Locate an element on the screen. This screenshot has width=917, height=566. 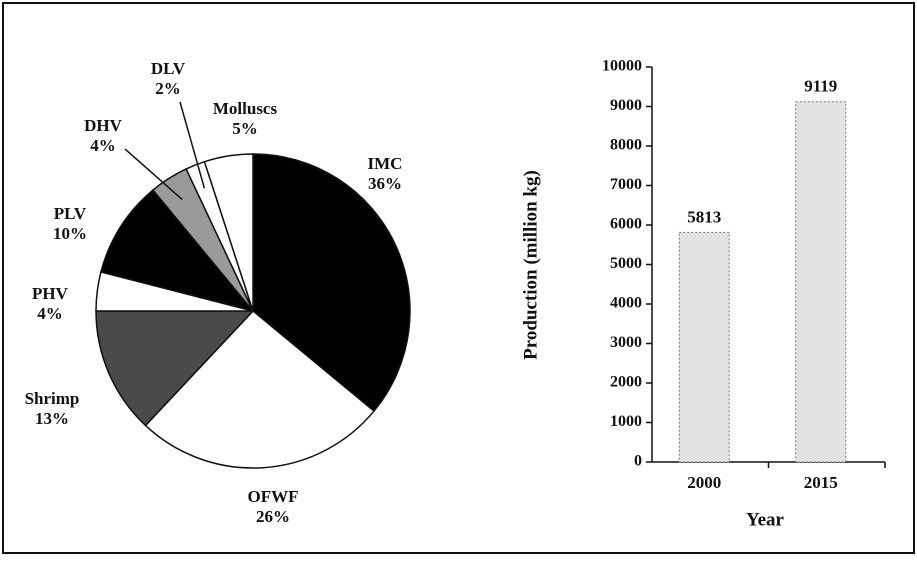
slice-value-label: 10% is located at coordinates (70, 233).